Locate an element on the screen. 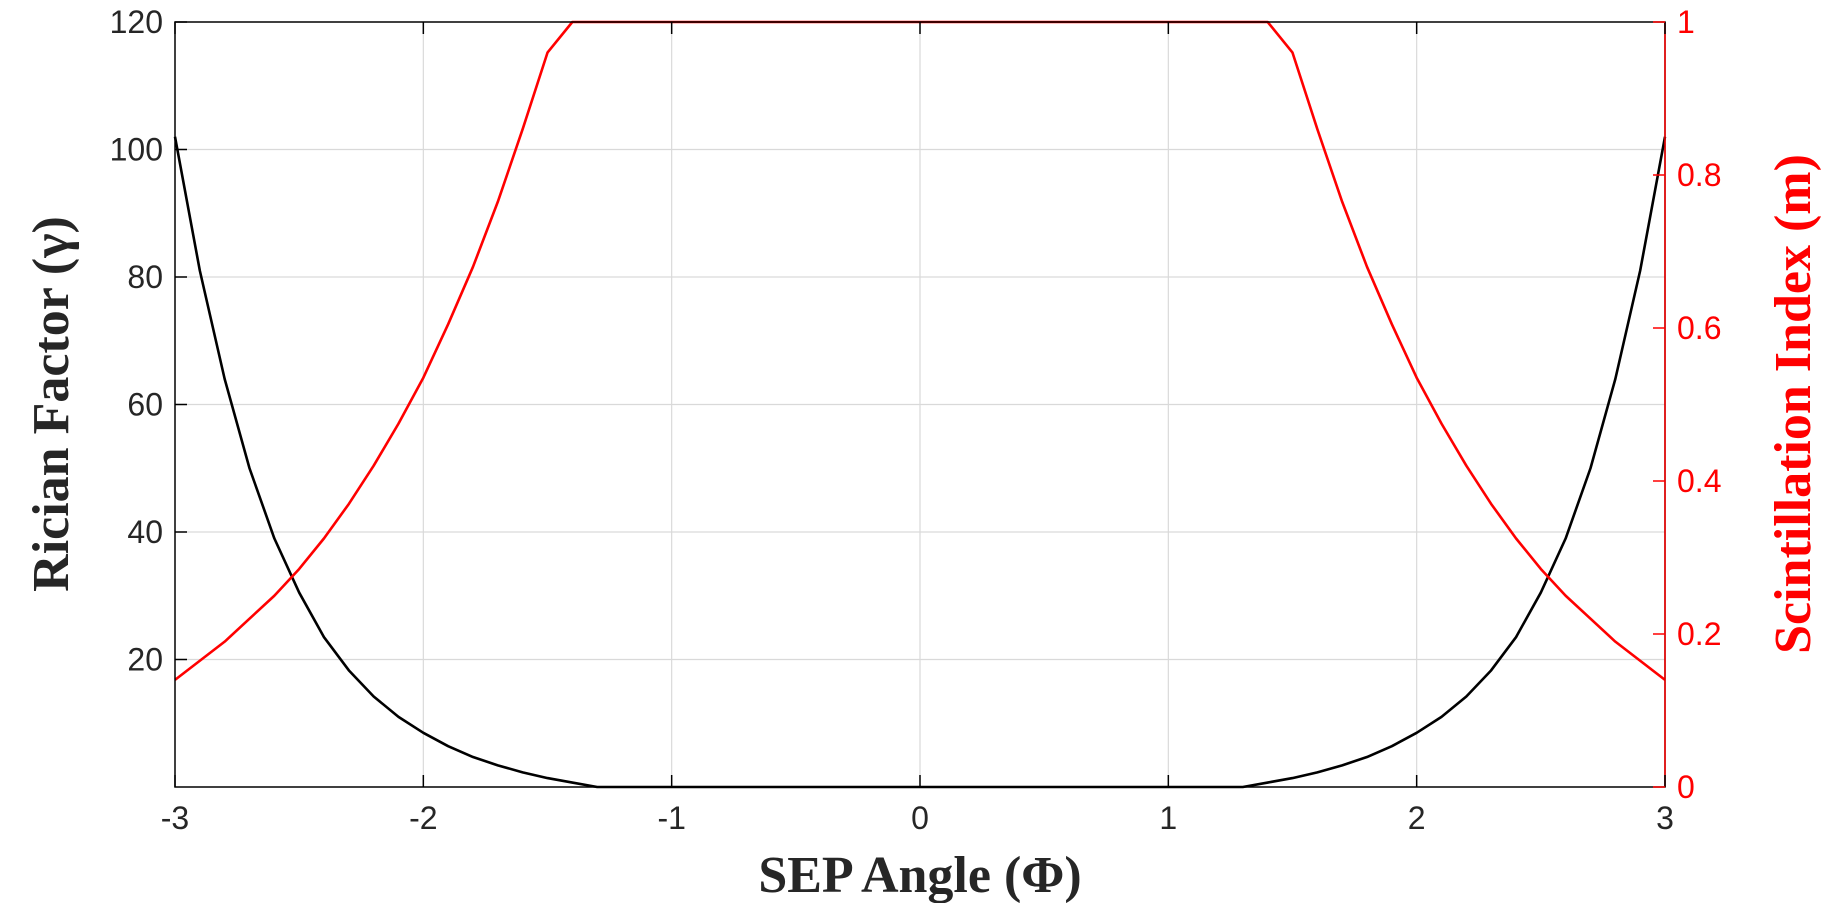  x-tick-label: 3 is located at coordinates (1665, 818).